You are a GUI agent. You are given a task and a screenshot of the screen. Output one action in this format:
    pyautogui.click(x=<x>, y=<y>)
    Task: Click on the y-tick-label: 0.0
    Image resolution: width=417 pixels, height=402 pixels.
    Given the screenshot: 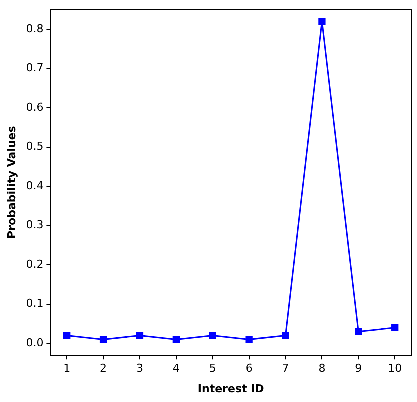 What is the action you would take?
    pyautogui.click(x=35, y=343)
    